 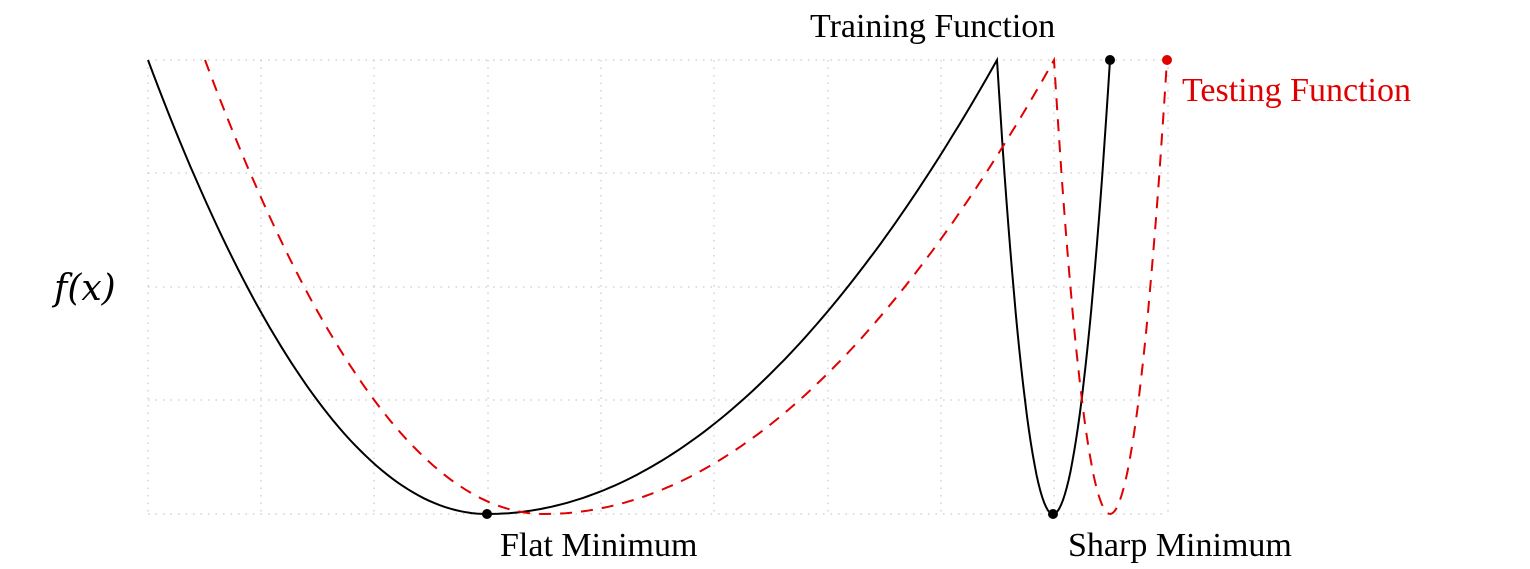 What do you see at coordinates (1180, 545) in the screenshot?
I see `sharp-minimum-label: Sharp Minimum` at bounding box center [1180, 545].